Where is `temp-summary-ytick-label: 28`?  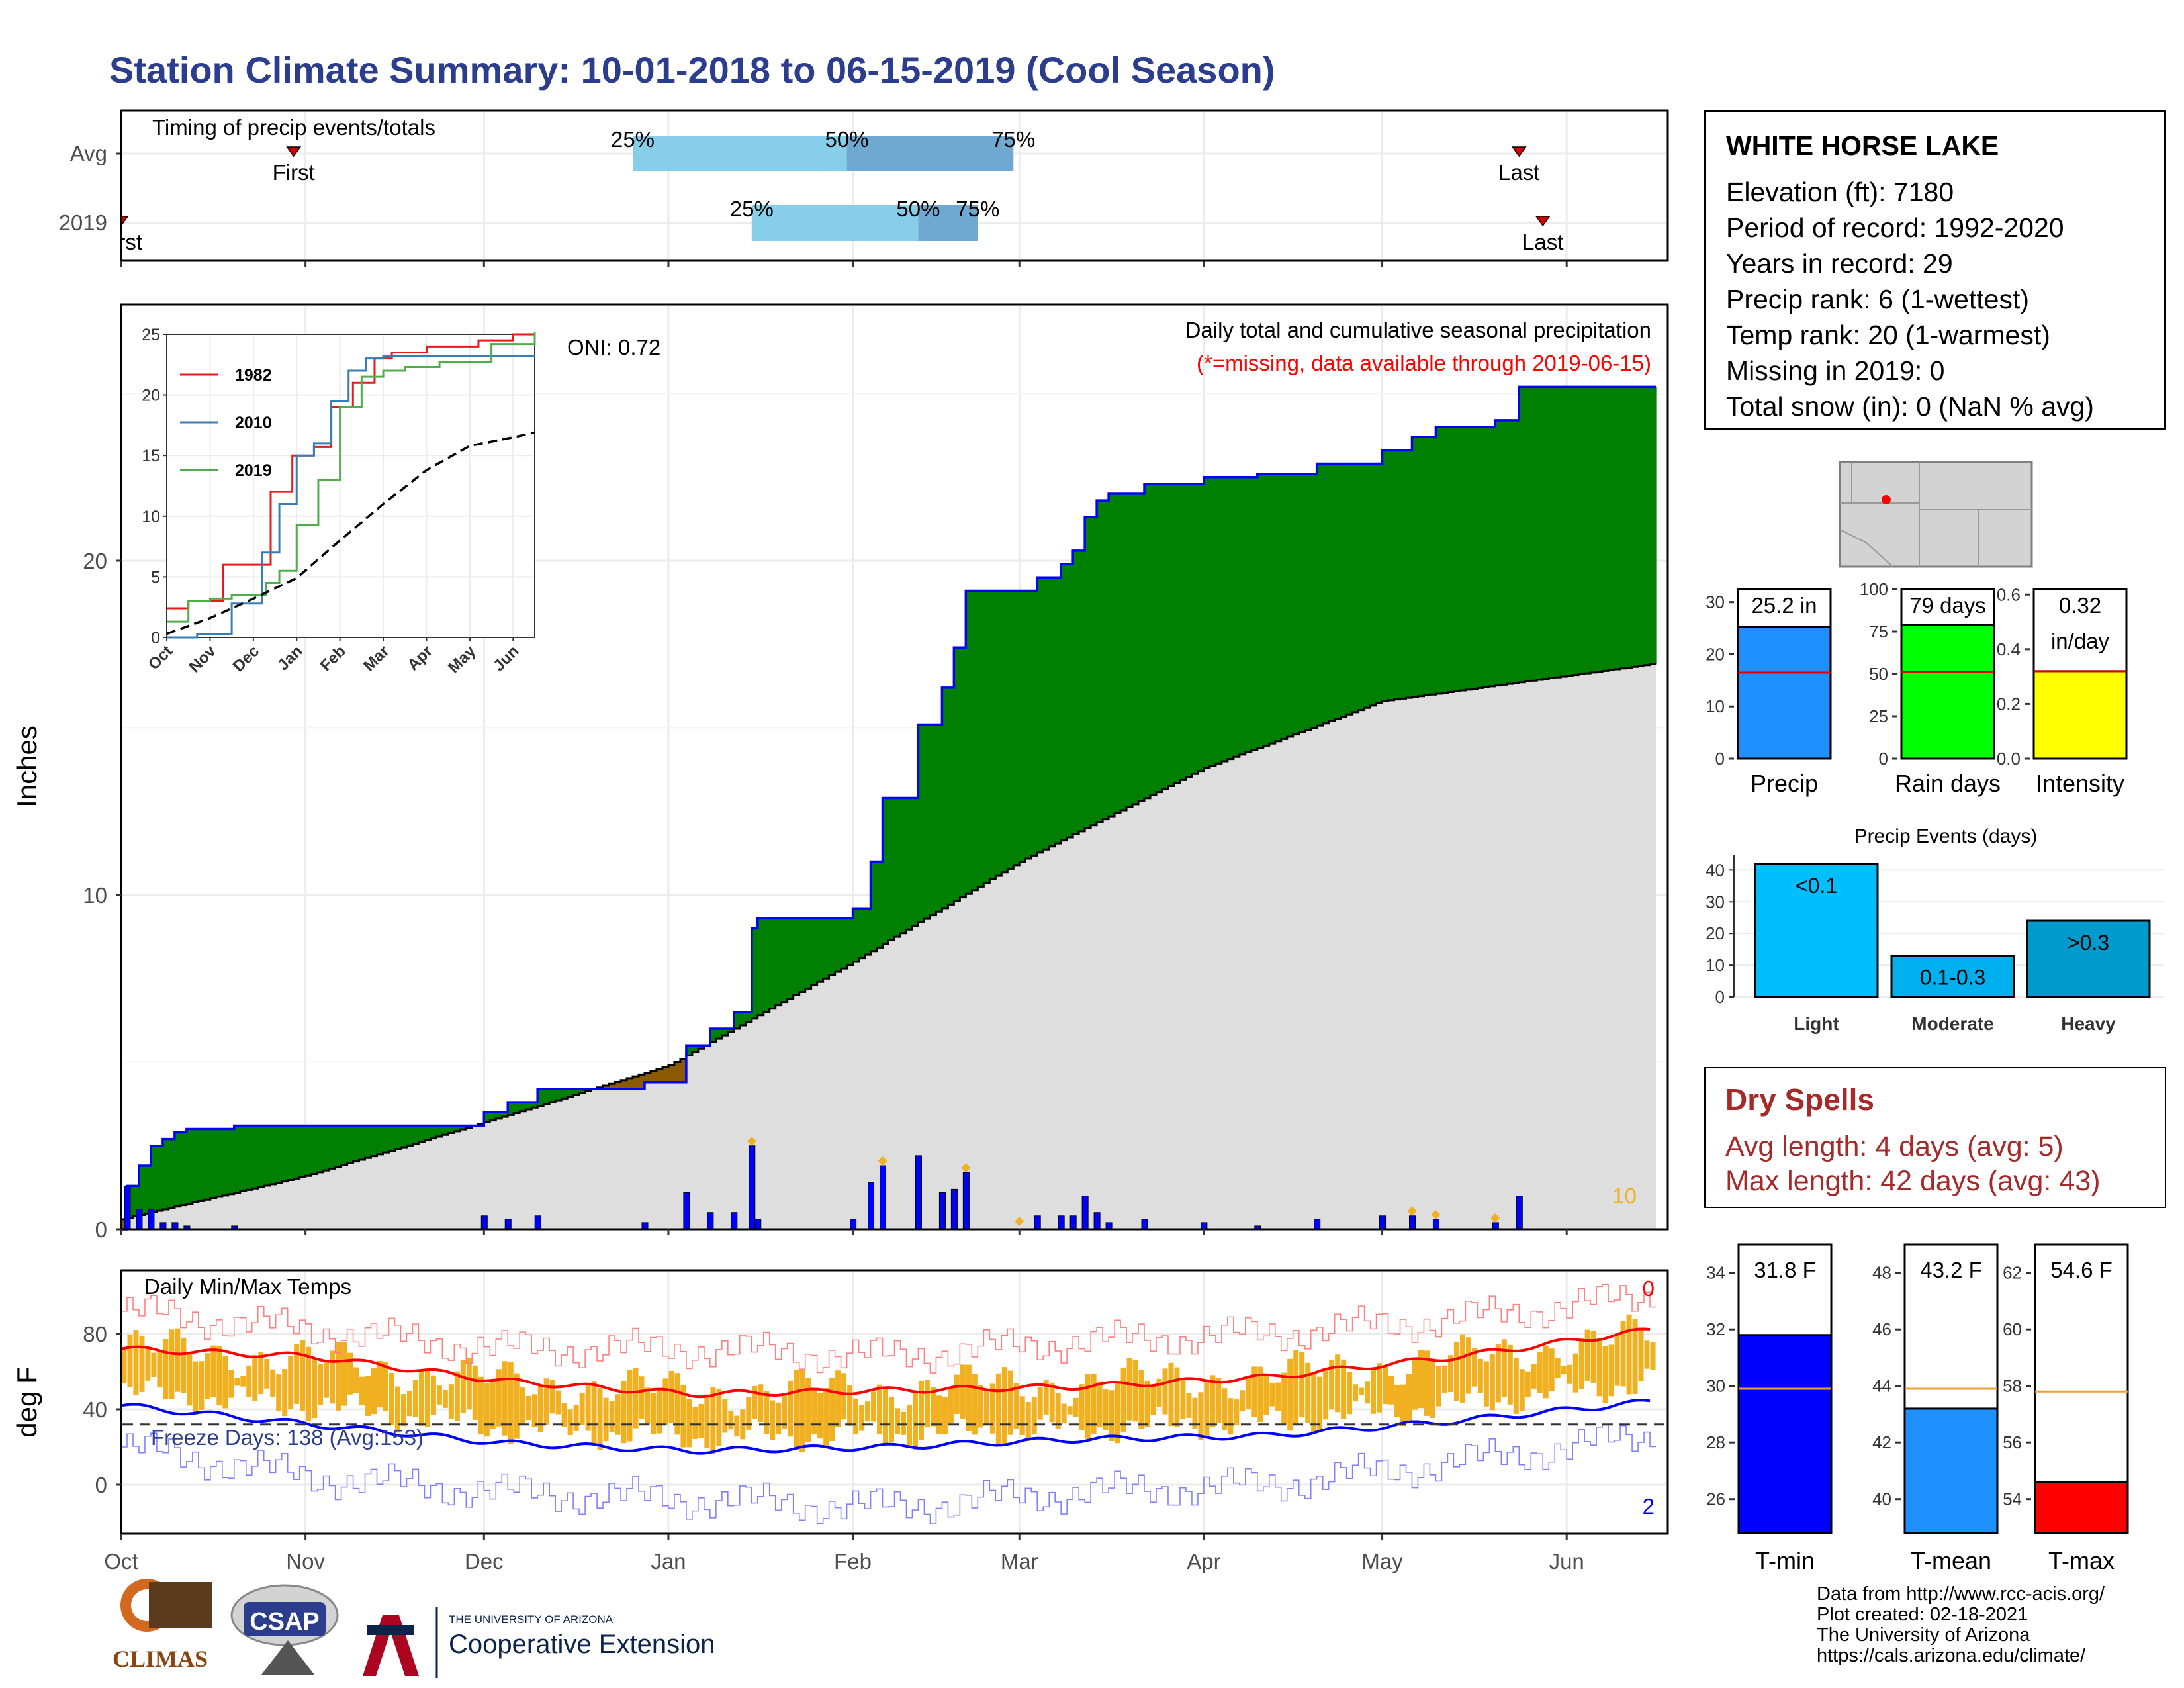
temp-summary-ytick-label: 28 is located at coordinates (1715, 1442).